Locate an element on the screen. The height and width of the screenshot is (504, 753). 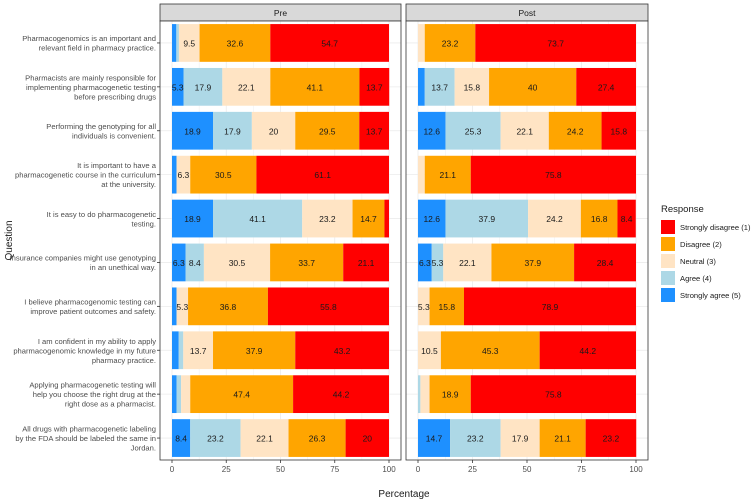
data-label: 28.4 is located at coordinates (605, 263).